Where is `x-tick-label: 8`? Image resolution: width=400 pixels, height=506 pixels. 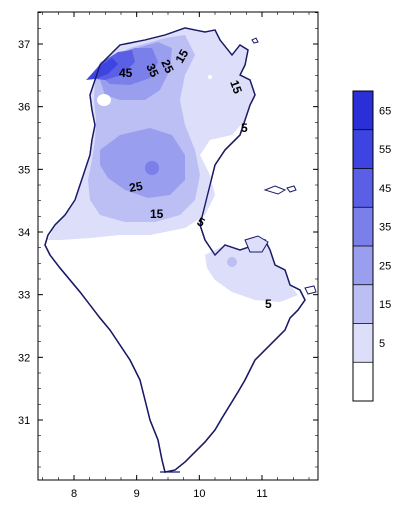 x-tick-label: 8 is located at coordinates (74, 494).